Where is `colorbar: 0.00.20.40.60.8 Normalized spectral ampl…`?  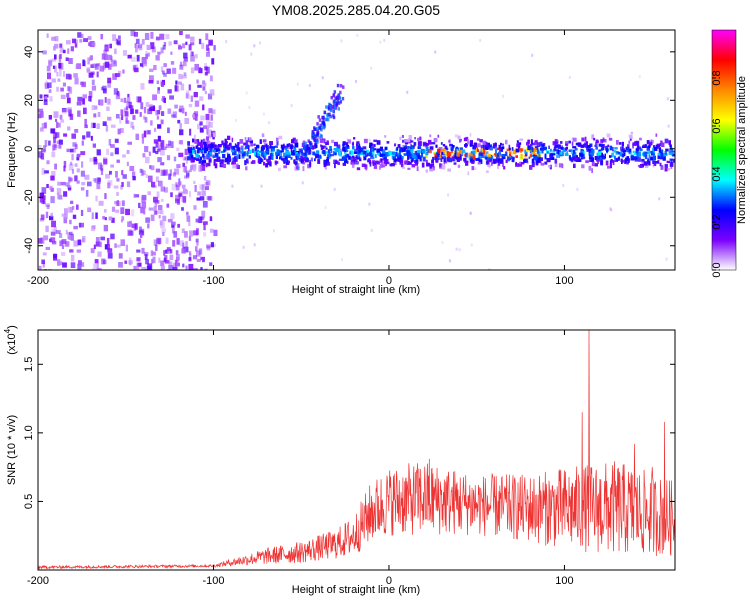 colorbar: 0.00.20.40.60.8 Normalized spectral ampl… is located at coordinates (729, 153).